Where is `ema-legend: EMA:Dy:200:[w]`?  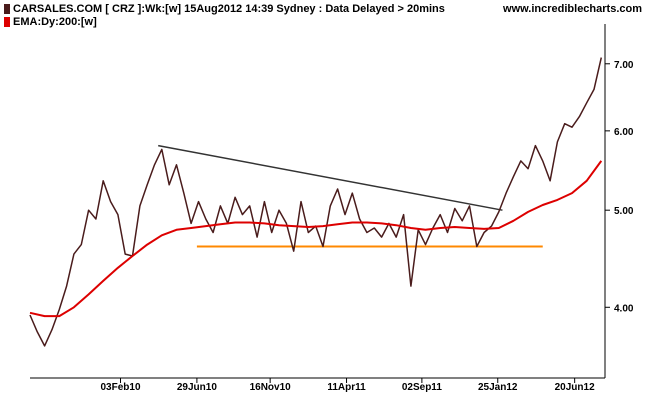 ema-legend: EMA:Dy:200:[w] is located at coordinates (50, 22).